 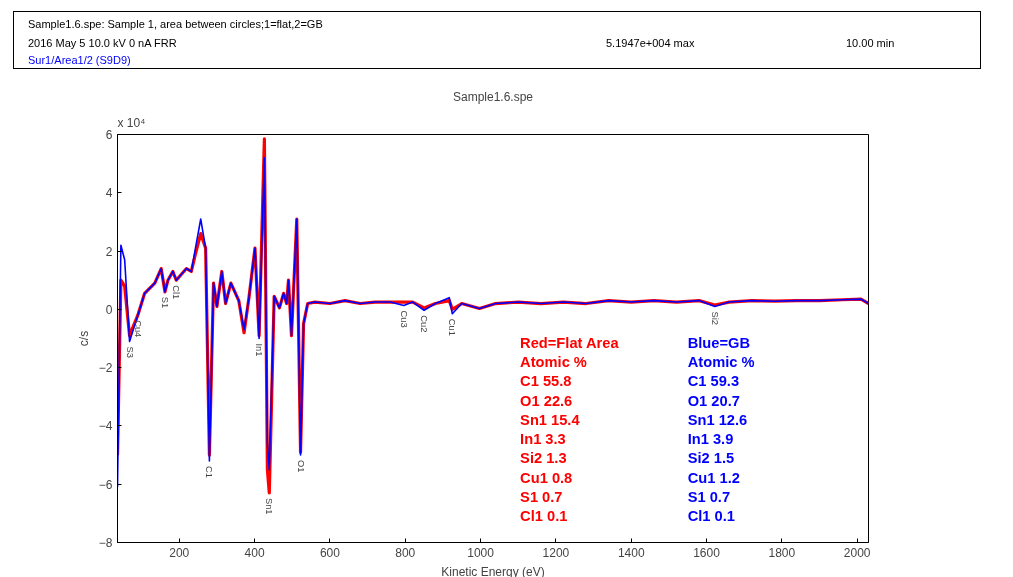 What do you see at coordinates (105, 543) in the screenshot?
I see `y-tick-label: −8` at bounding box center [105, 543].